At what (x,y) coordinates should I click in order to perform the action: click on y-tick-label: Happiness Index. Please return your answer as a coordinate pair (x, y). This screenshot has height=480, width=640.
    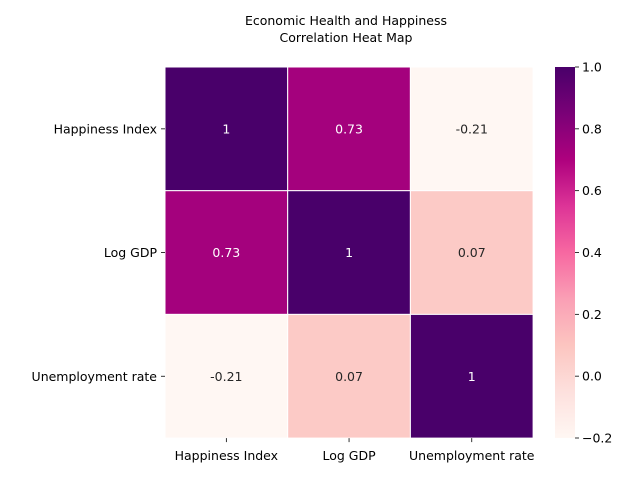
    Looking at the image, I should click on (105, 128).